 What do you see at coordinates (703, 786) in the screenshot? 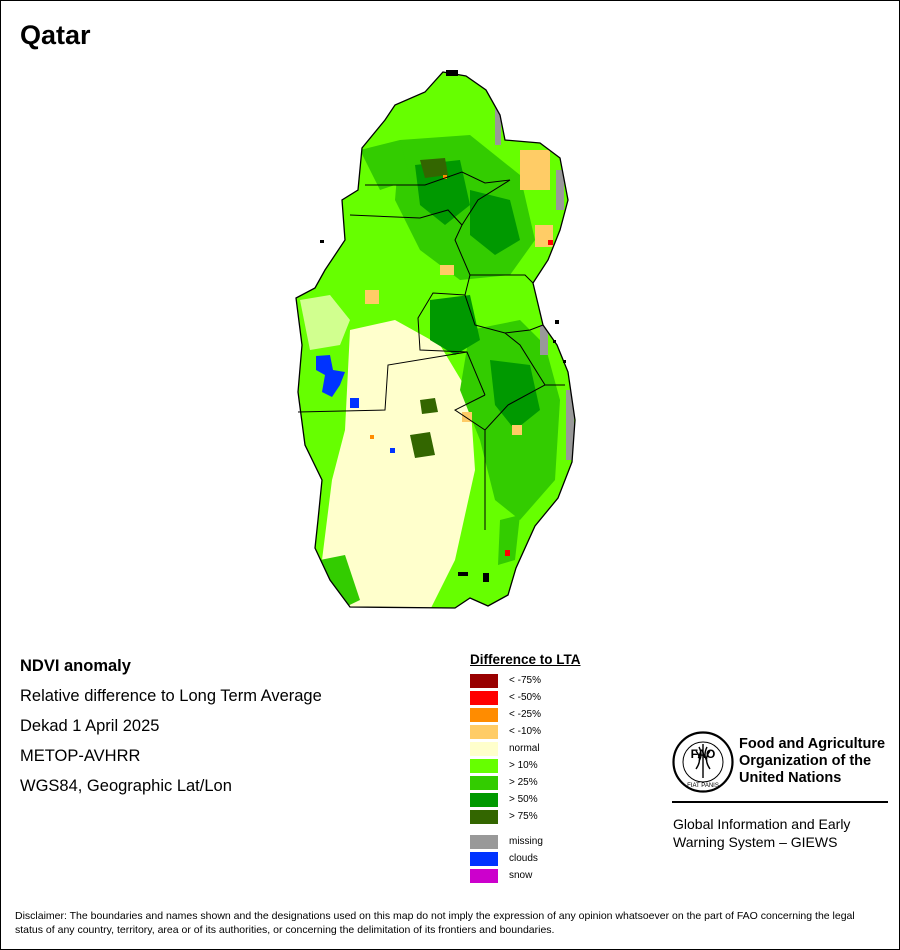
I see `fao-logo-motto: FIAT PANIS` at bounding box center [703, 786].